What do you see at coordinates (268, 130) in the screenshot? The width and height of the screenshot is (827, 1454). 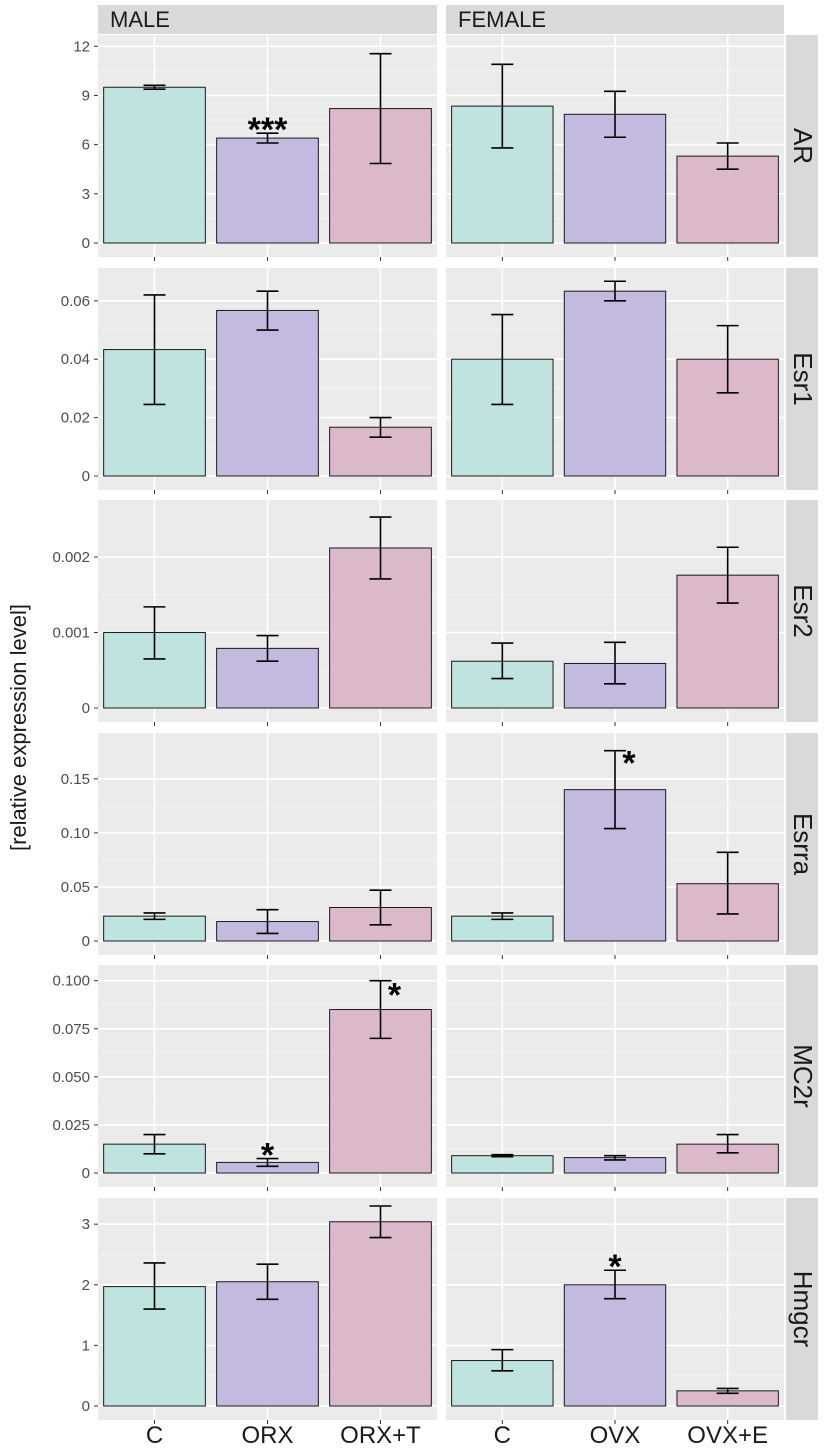 I see `significance-marker: ***` at bounding box center [268, 130].